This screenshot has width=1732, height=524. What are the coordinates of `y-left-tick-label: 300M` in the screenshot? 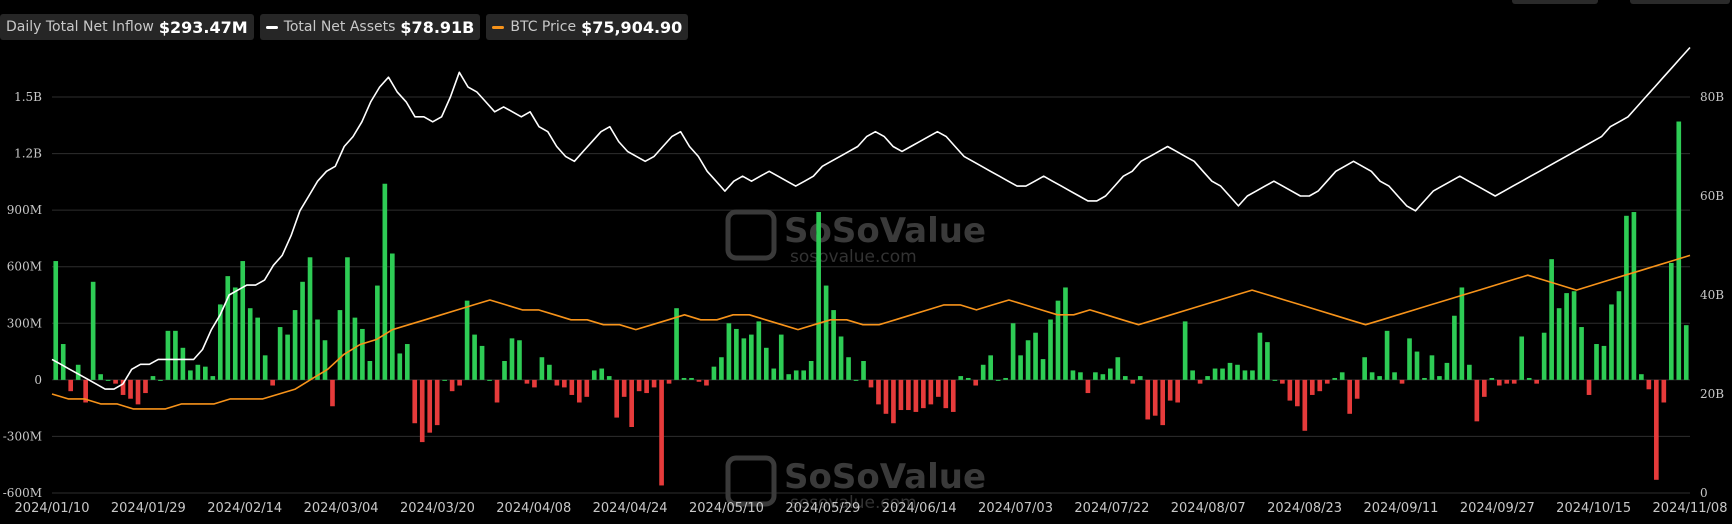 It's located at (24, 323).